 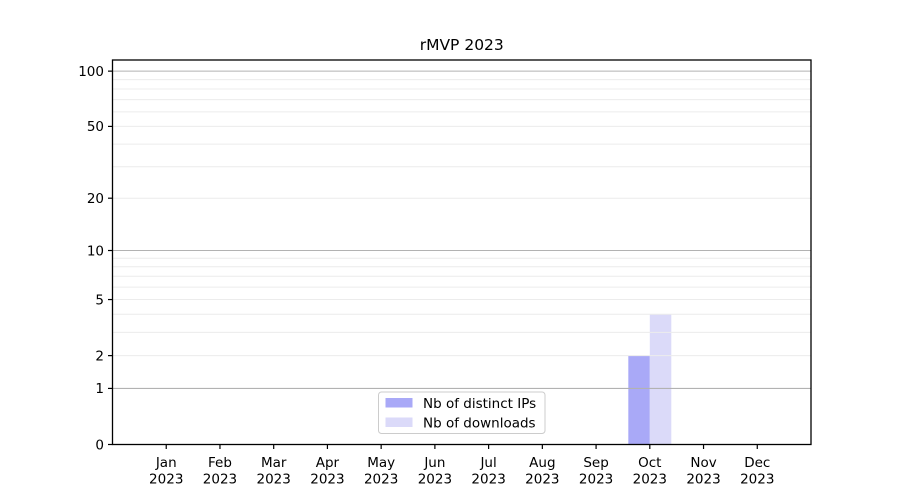 What do you see at coordinates (660, 379) in the screenshot?
I see `bar-downloads-oct` at bounding box center [660, 379].